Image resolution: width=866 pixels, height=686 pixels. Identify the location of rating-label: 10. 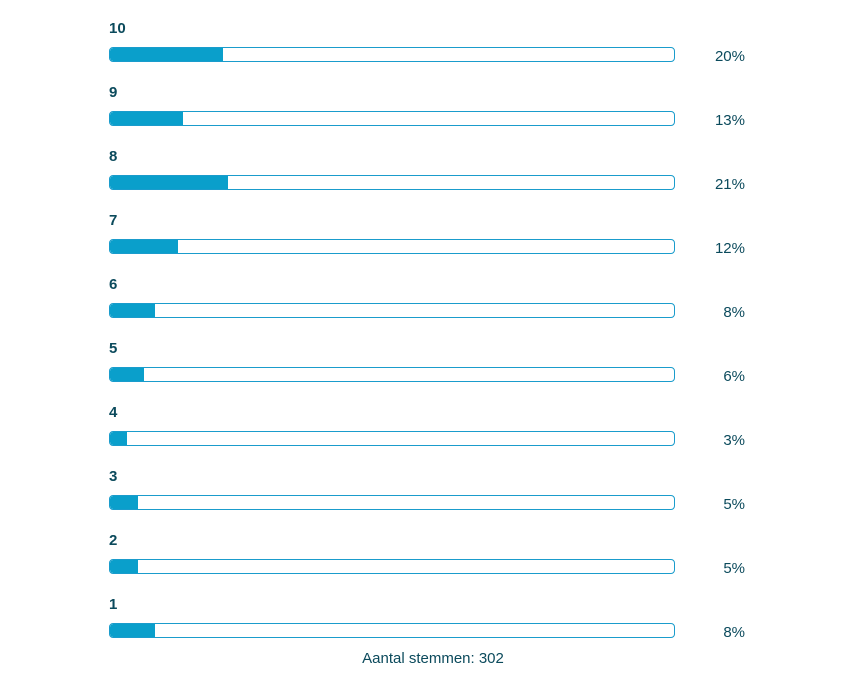
(117, 28).